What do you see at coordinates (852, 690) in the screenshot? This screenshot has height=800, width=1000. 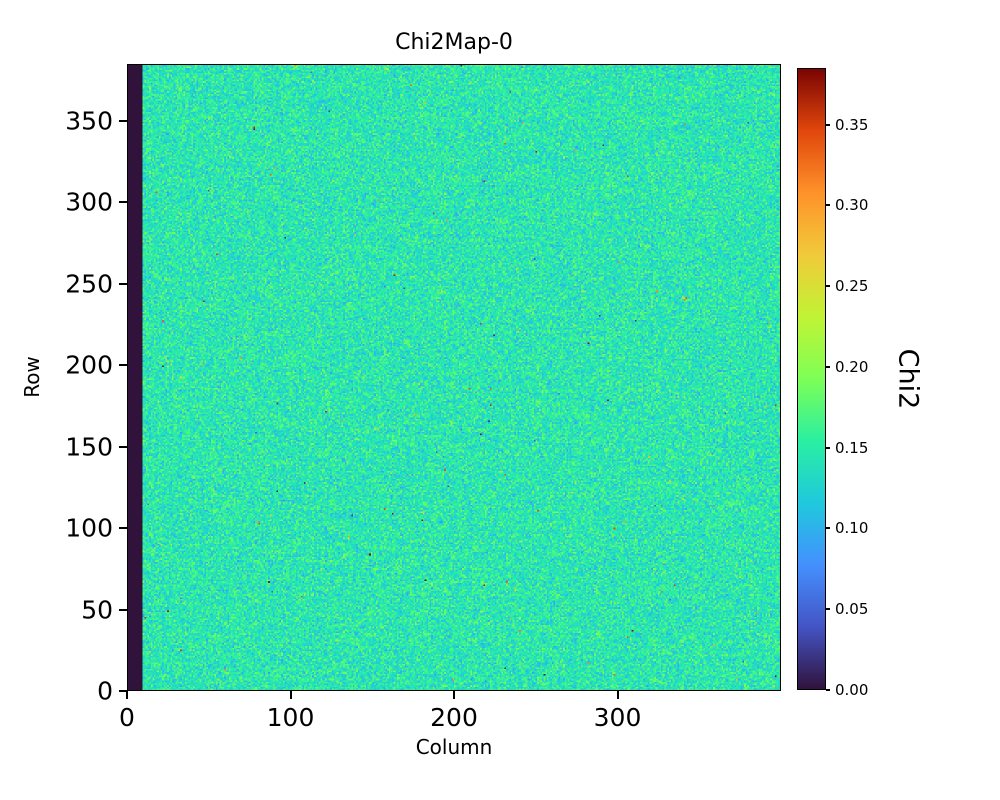 I see `colorbar-tick-label: 0.00` at bounding box center [852, 690].